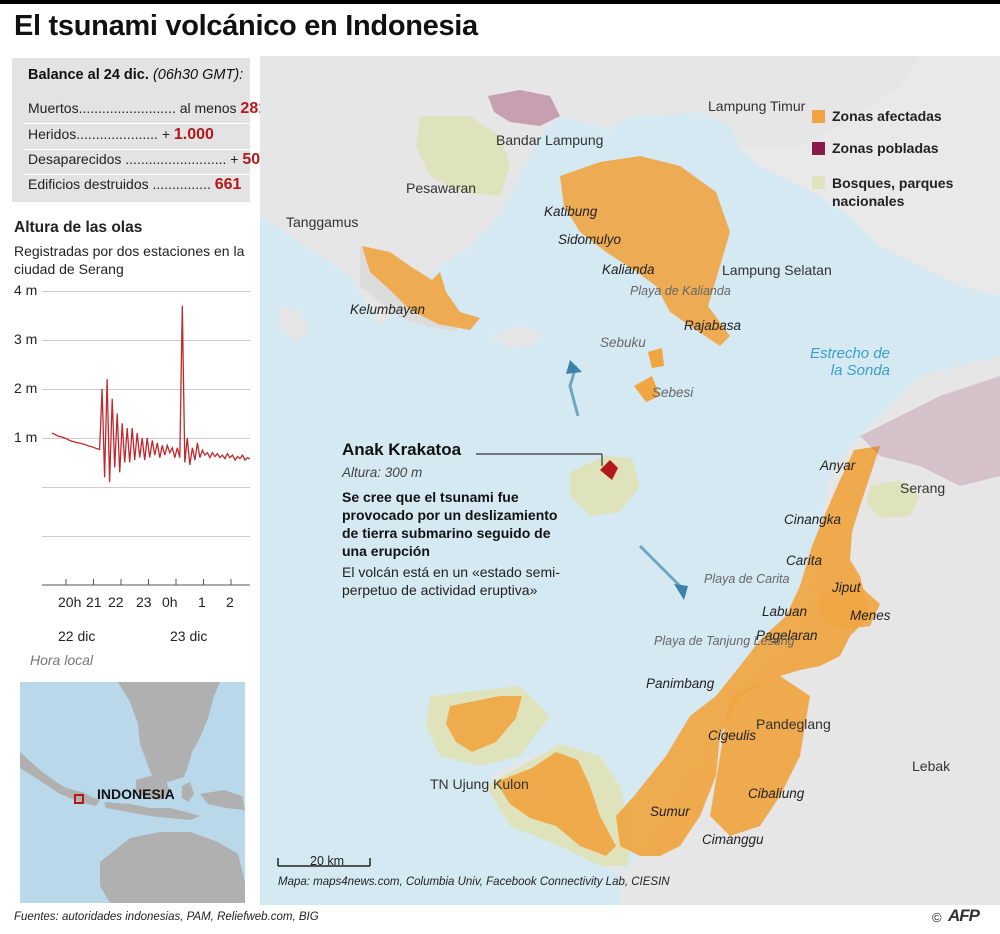 This screenshot has width=1000, height=934. I want to click on place-label: Tanggamus, so click(322, 222).